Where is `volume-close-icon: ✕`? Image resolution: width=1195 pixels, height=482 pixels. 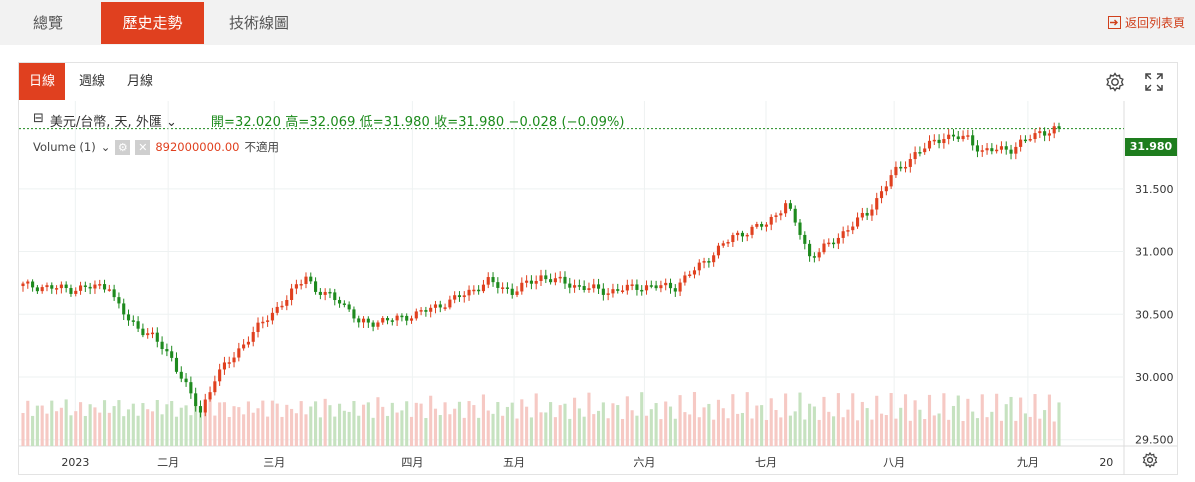
volume-close-icon: ✕ is located at coordinates (143, 147).